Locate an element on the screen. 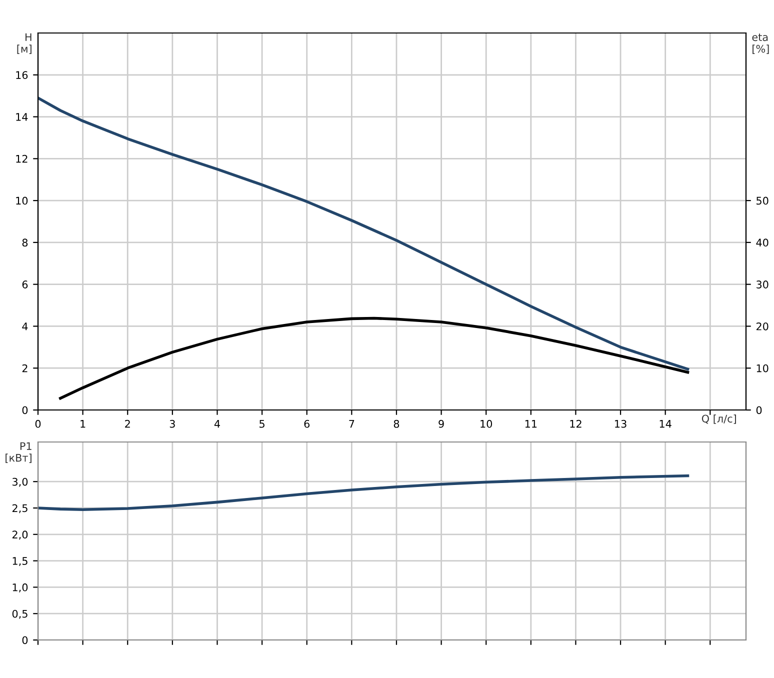  x-tick-label: 9 is located at coordinates (441, 424).